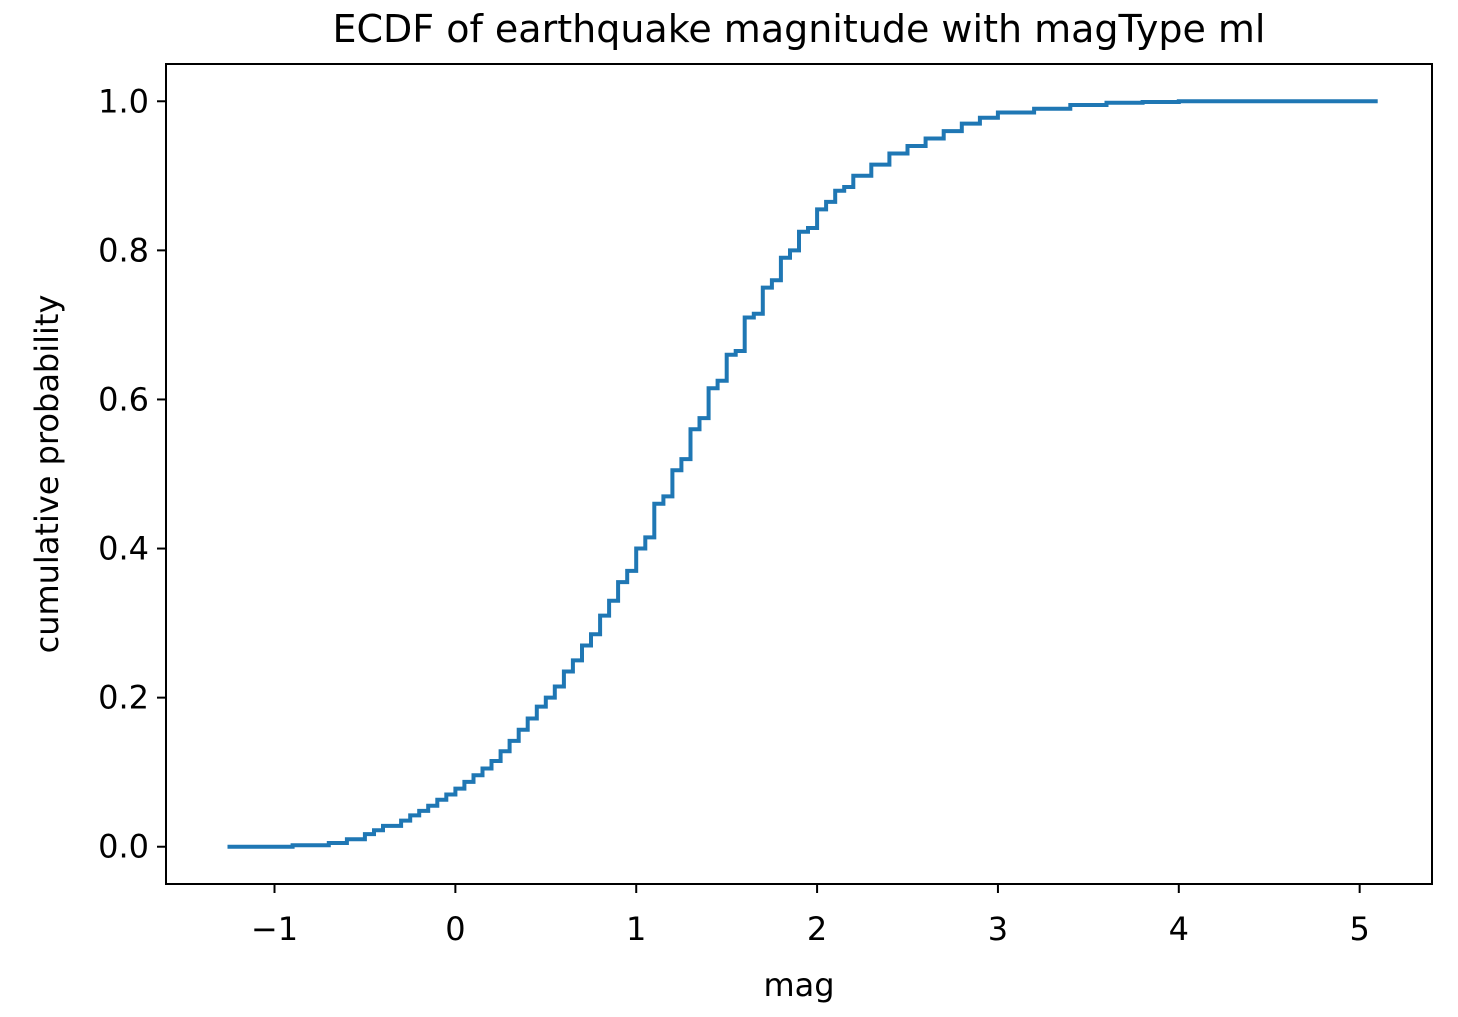  Describe the element at coordinates (1359, 929) in the screenshot. I see `x-tick-label: 5` at that location.